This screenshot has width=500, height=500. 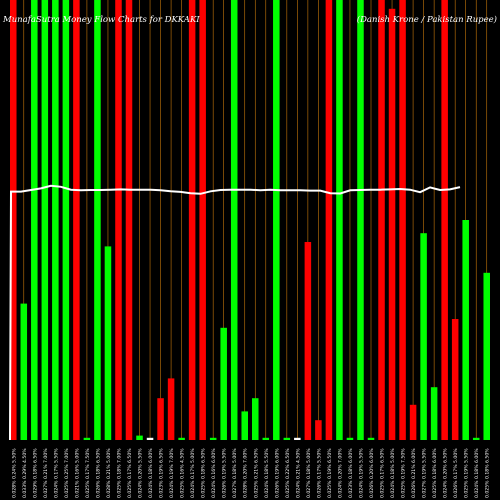 What do you see at coordinates (101, 20) in the screenshot?
I see `chart-title: MunafaSutra Money Flow Charts for DKKAKI` at bounding box center [101, 20].